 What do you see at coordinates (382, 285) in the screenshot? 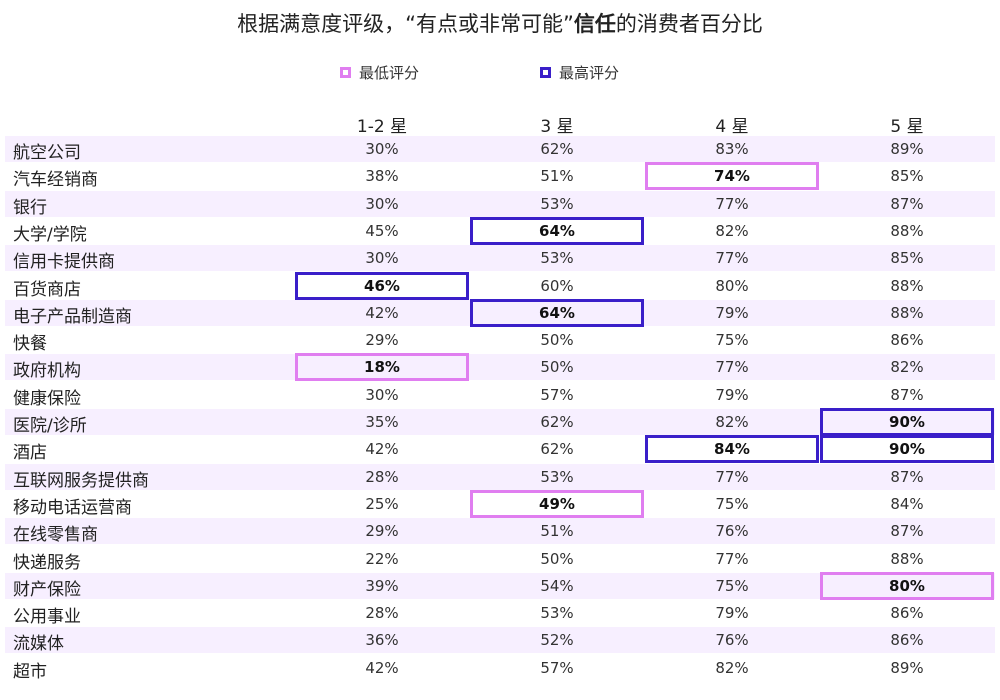
I see `table-cell-highest: 46%` at bounding box center [382, 285].